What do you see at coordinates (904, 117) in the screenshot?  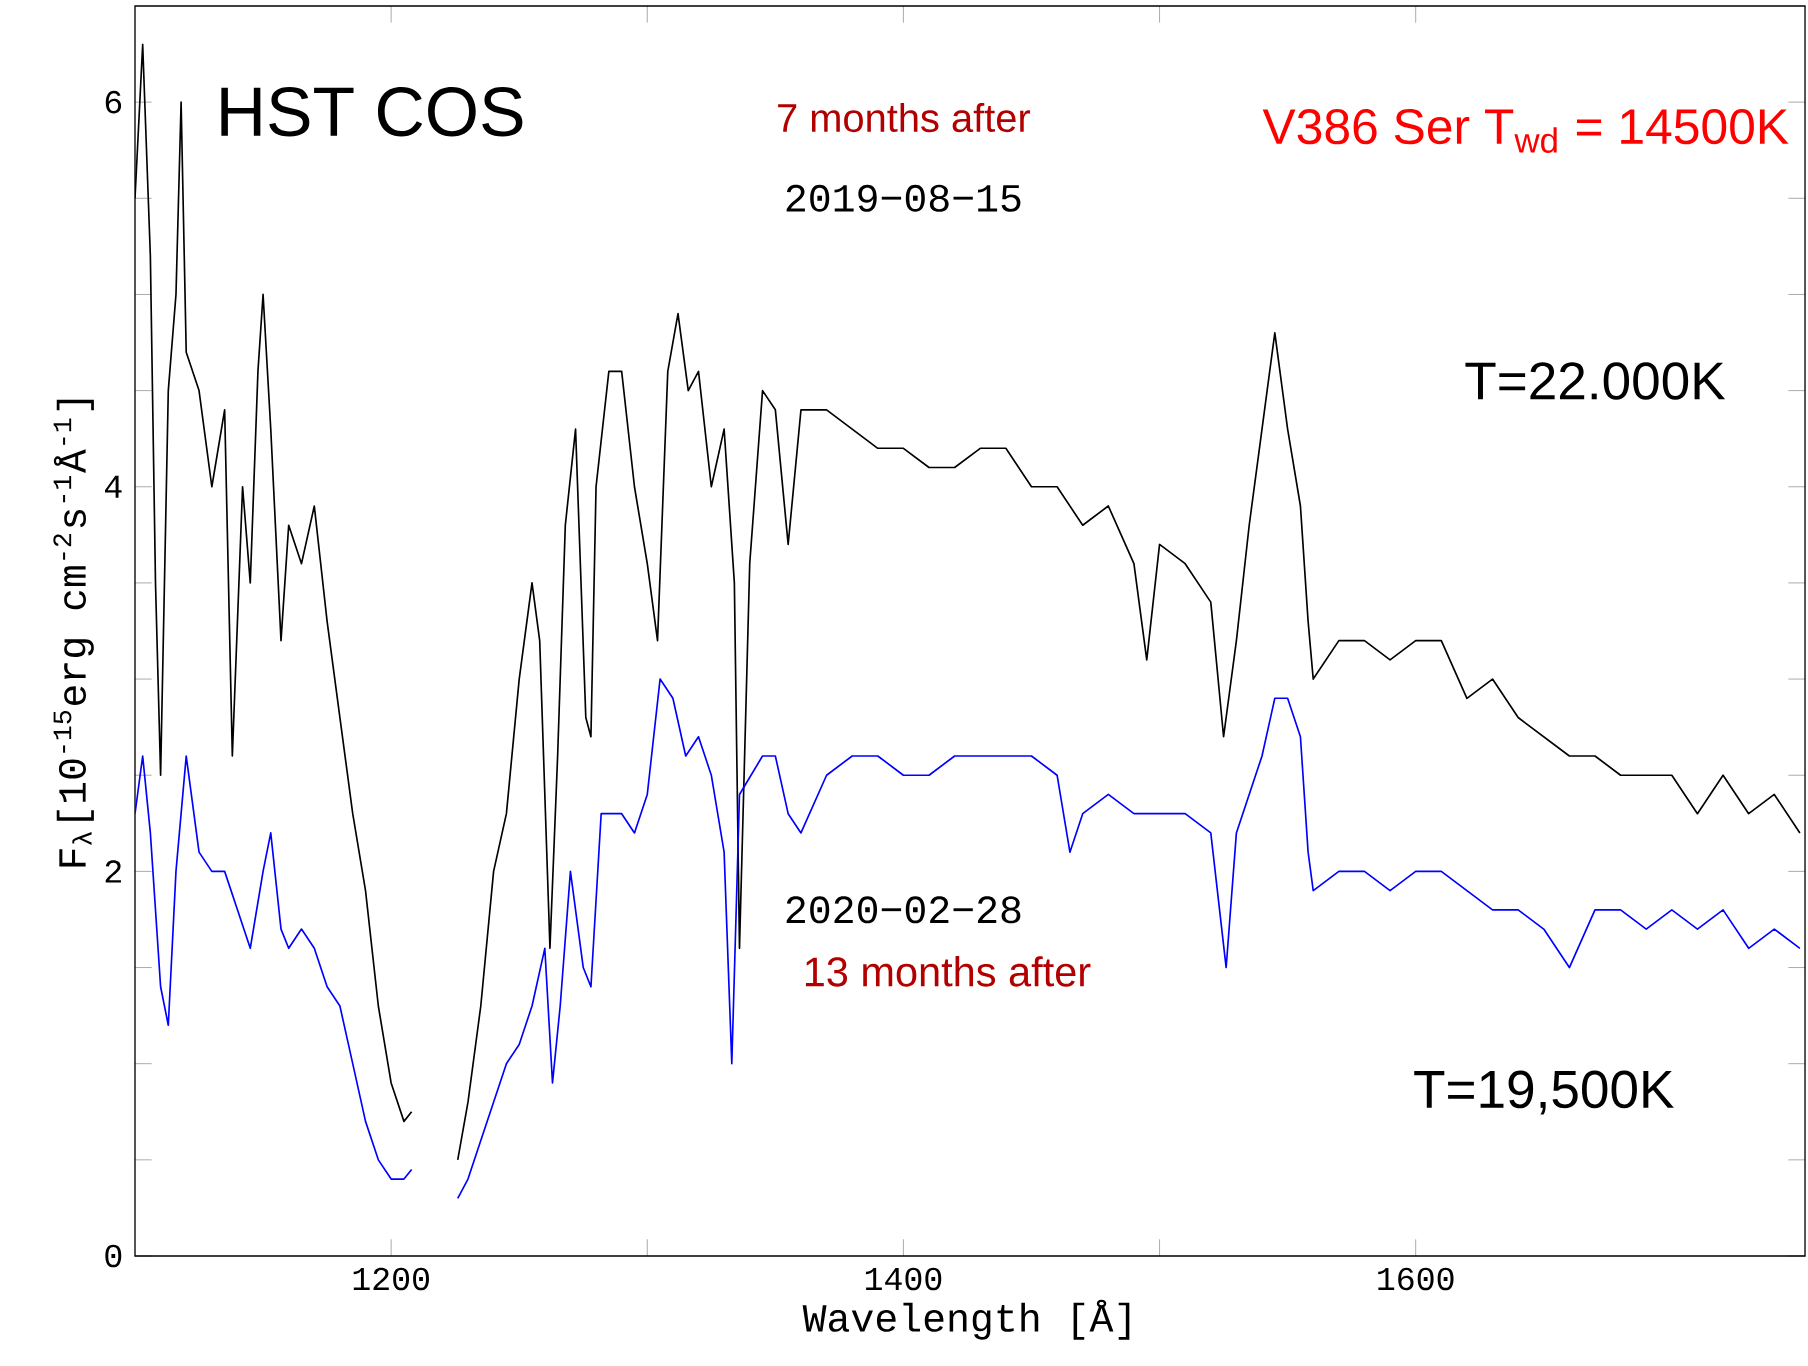 I see `annotation: 7 months after` at bounding box center [904, 117].